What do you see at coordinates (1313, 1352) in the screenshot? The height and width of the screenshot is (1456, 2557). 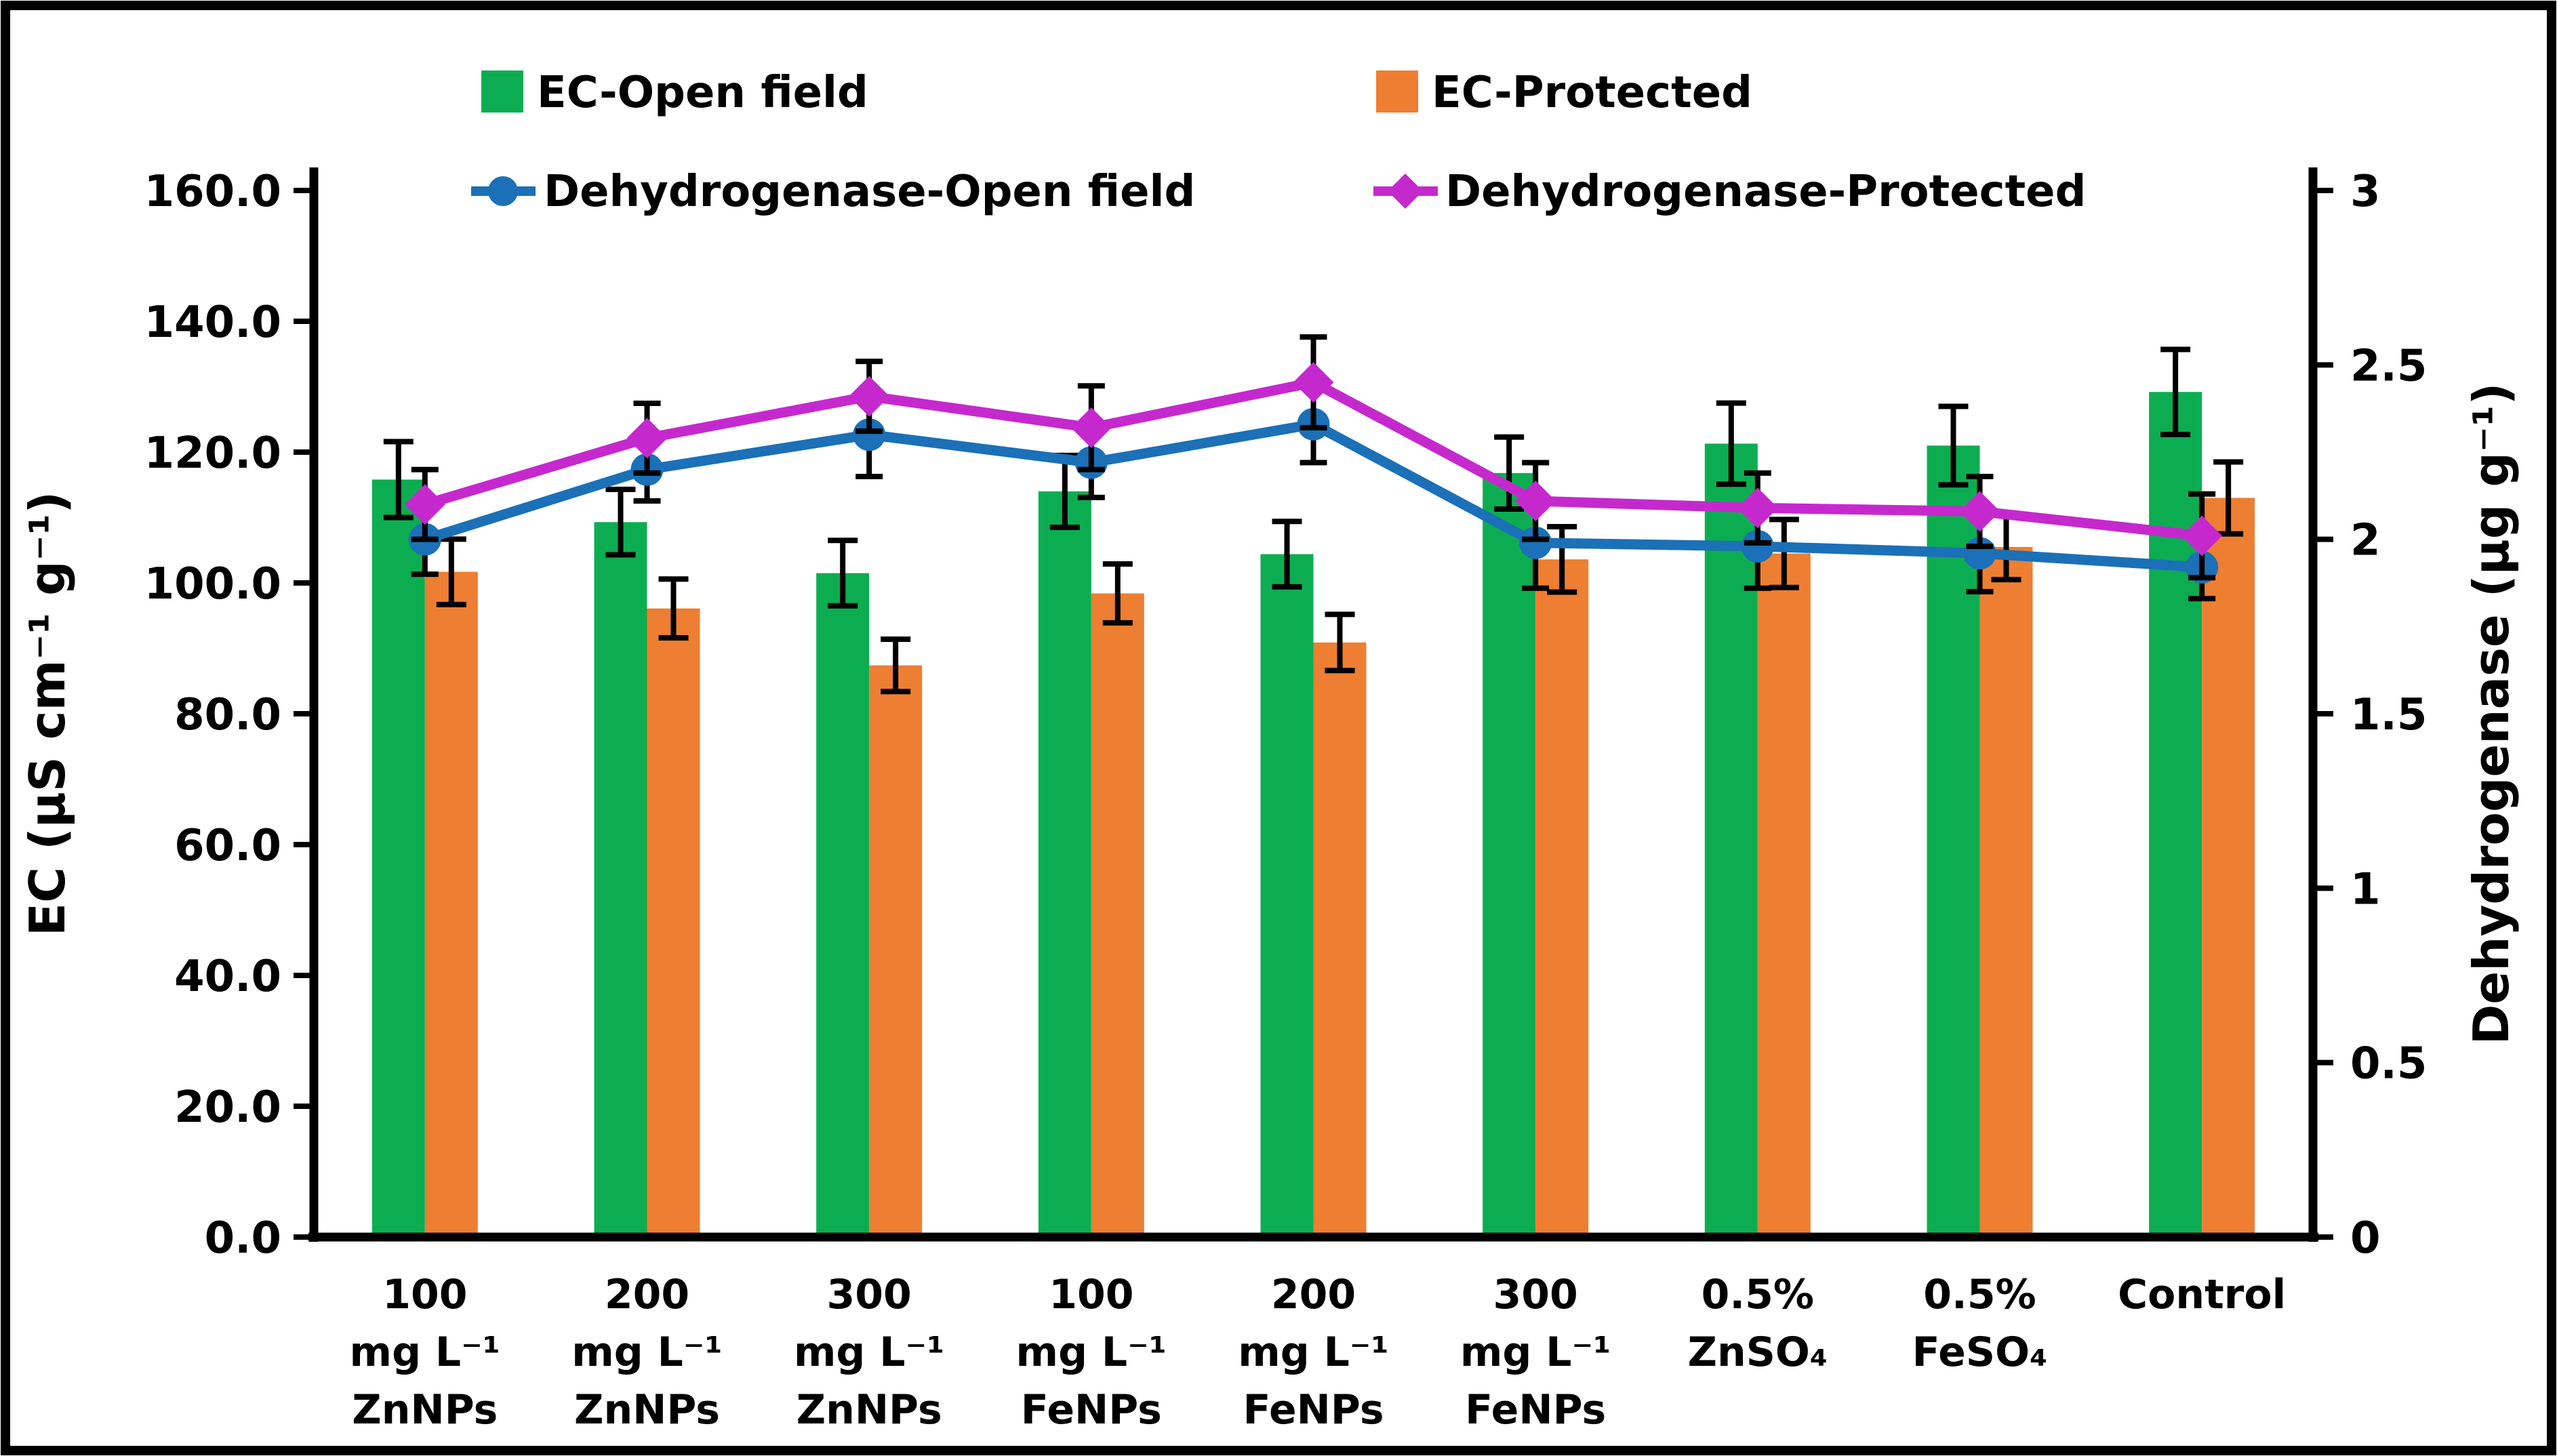 I see `x-category-label-5-line-2: mg L⁻¹` at bounding box center [1313, 1352].